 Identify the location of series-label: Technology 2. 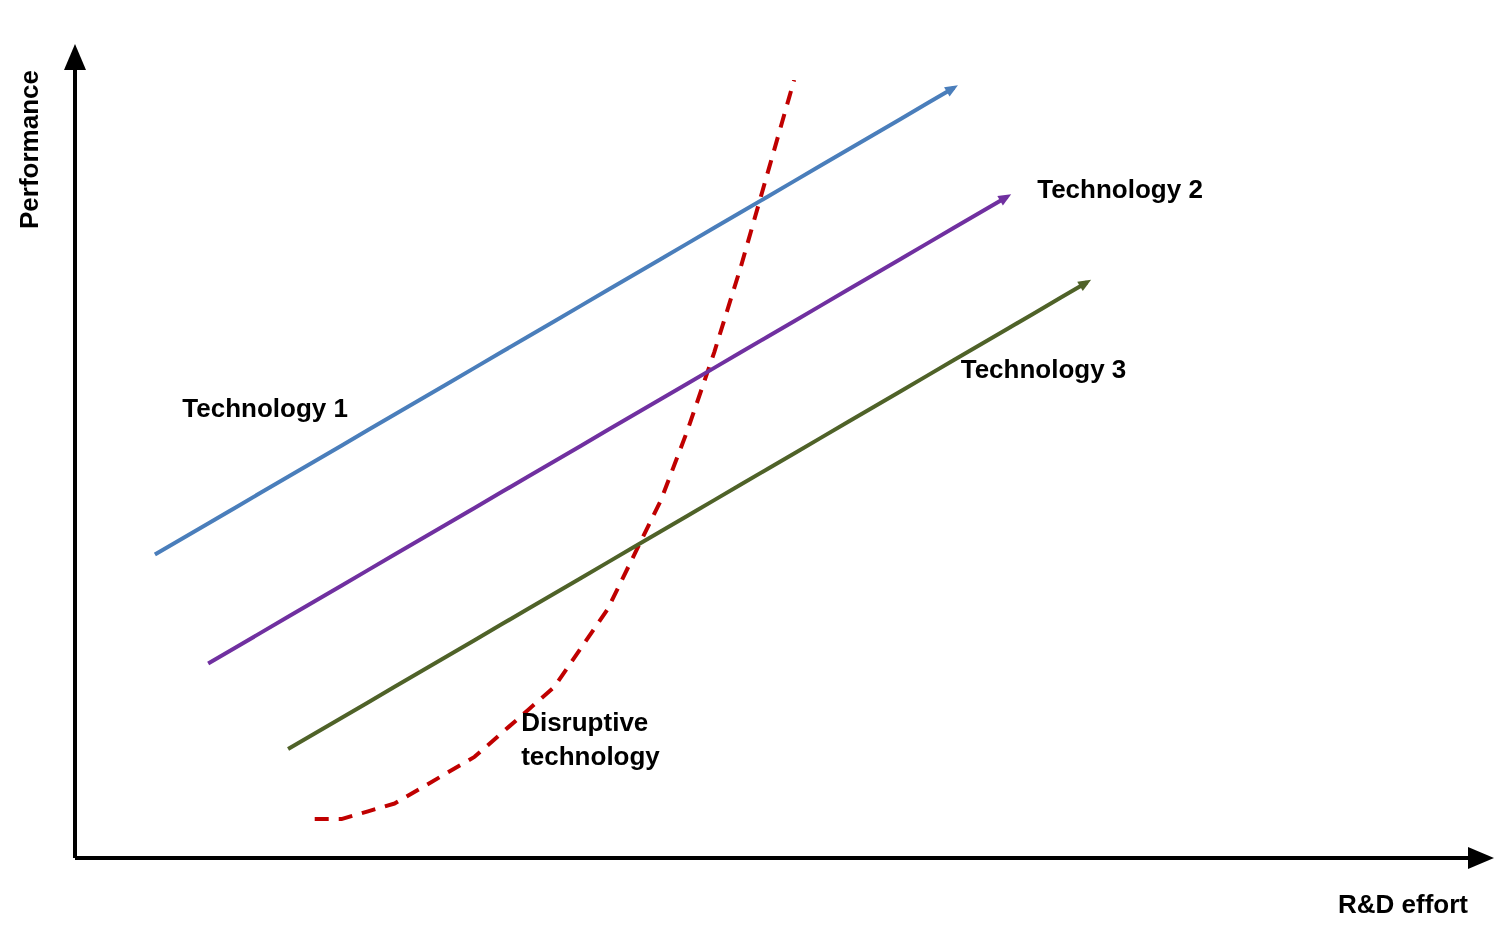
(1120, 188).